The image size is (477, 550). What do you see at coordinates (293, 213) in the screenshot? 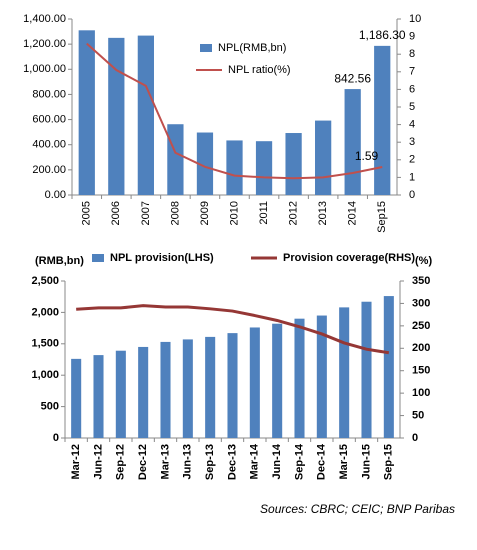
I see `x-tick-label: 2012` at bounding box center [293, 213].